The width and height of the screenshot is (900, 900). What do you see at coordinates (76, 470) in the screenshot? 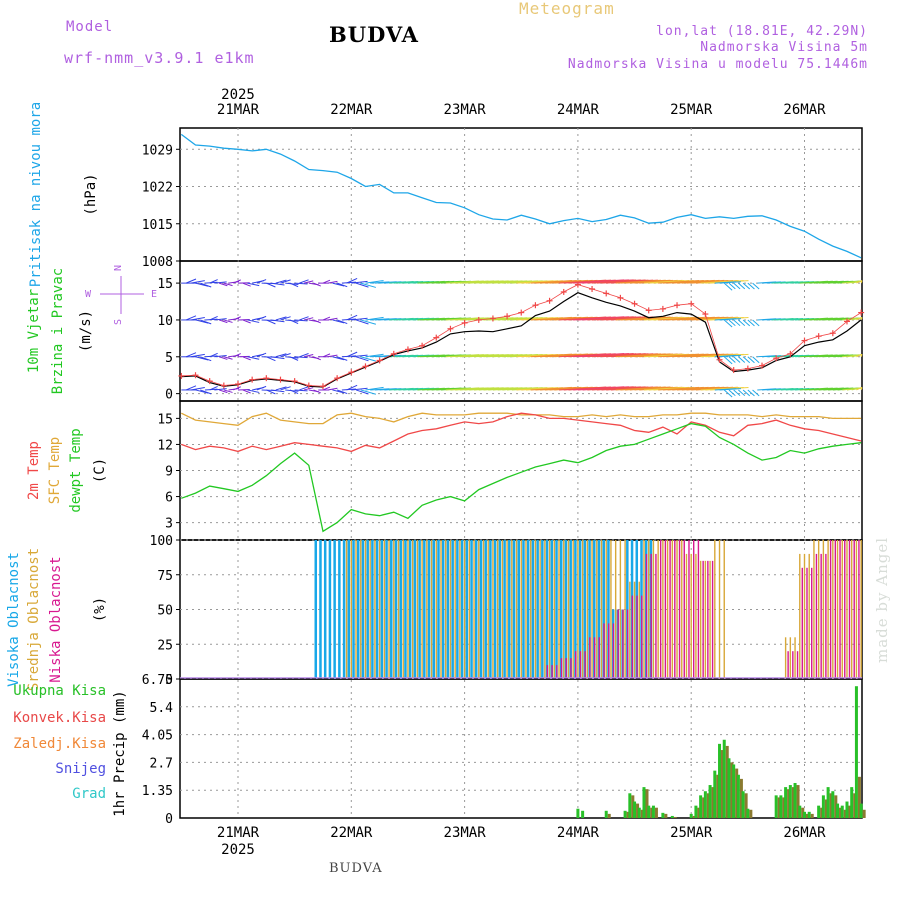
I see `temp-side-label-3: dewpt Temp` at bounding box center [76, 470].